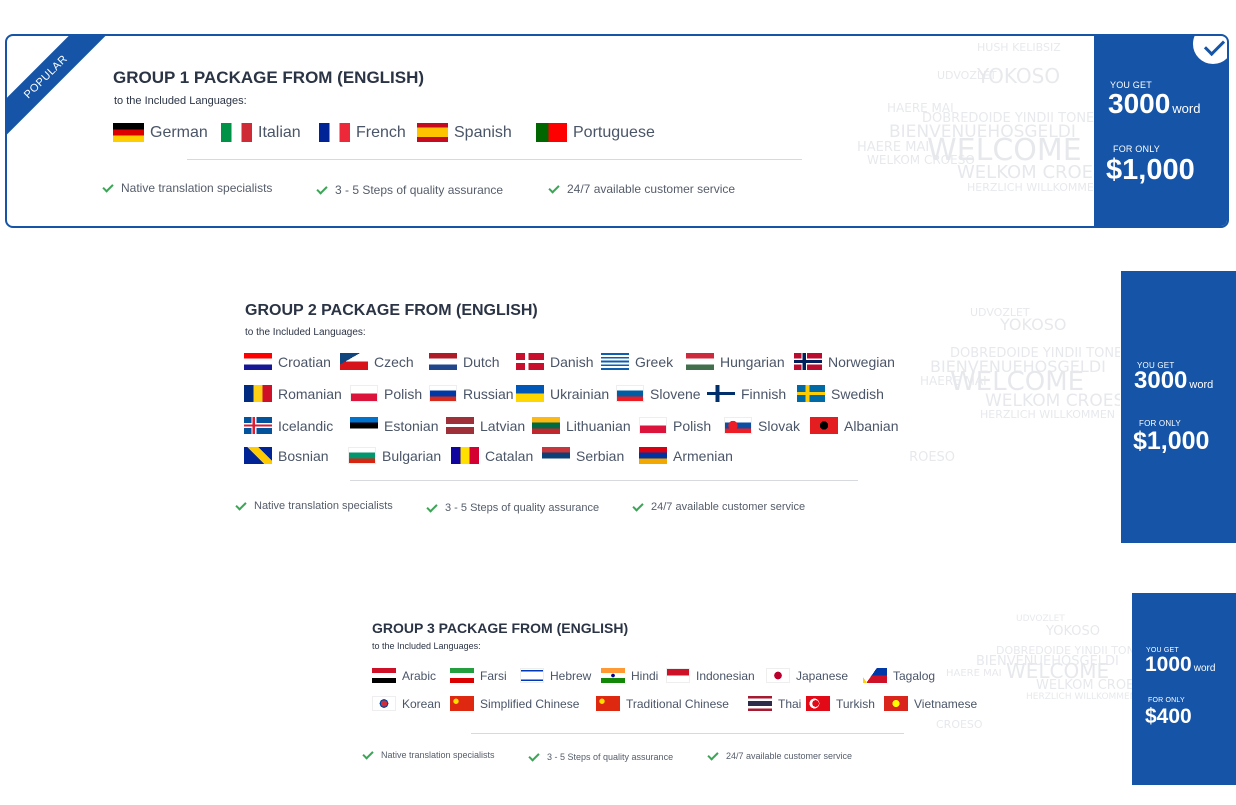  I want to click on language-item: Danish, so click(555, 361).